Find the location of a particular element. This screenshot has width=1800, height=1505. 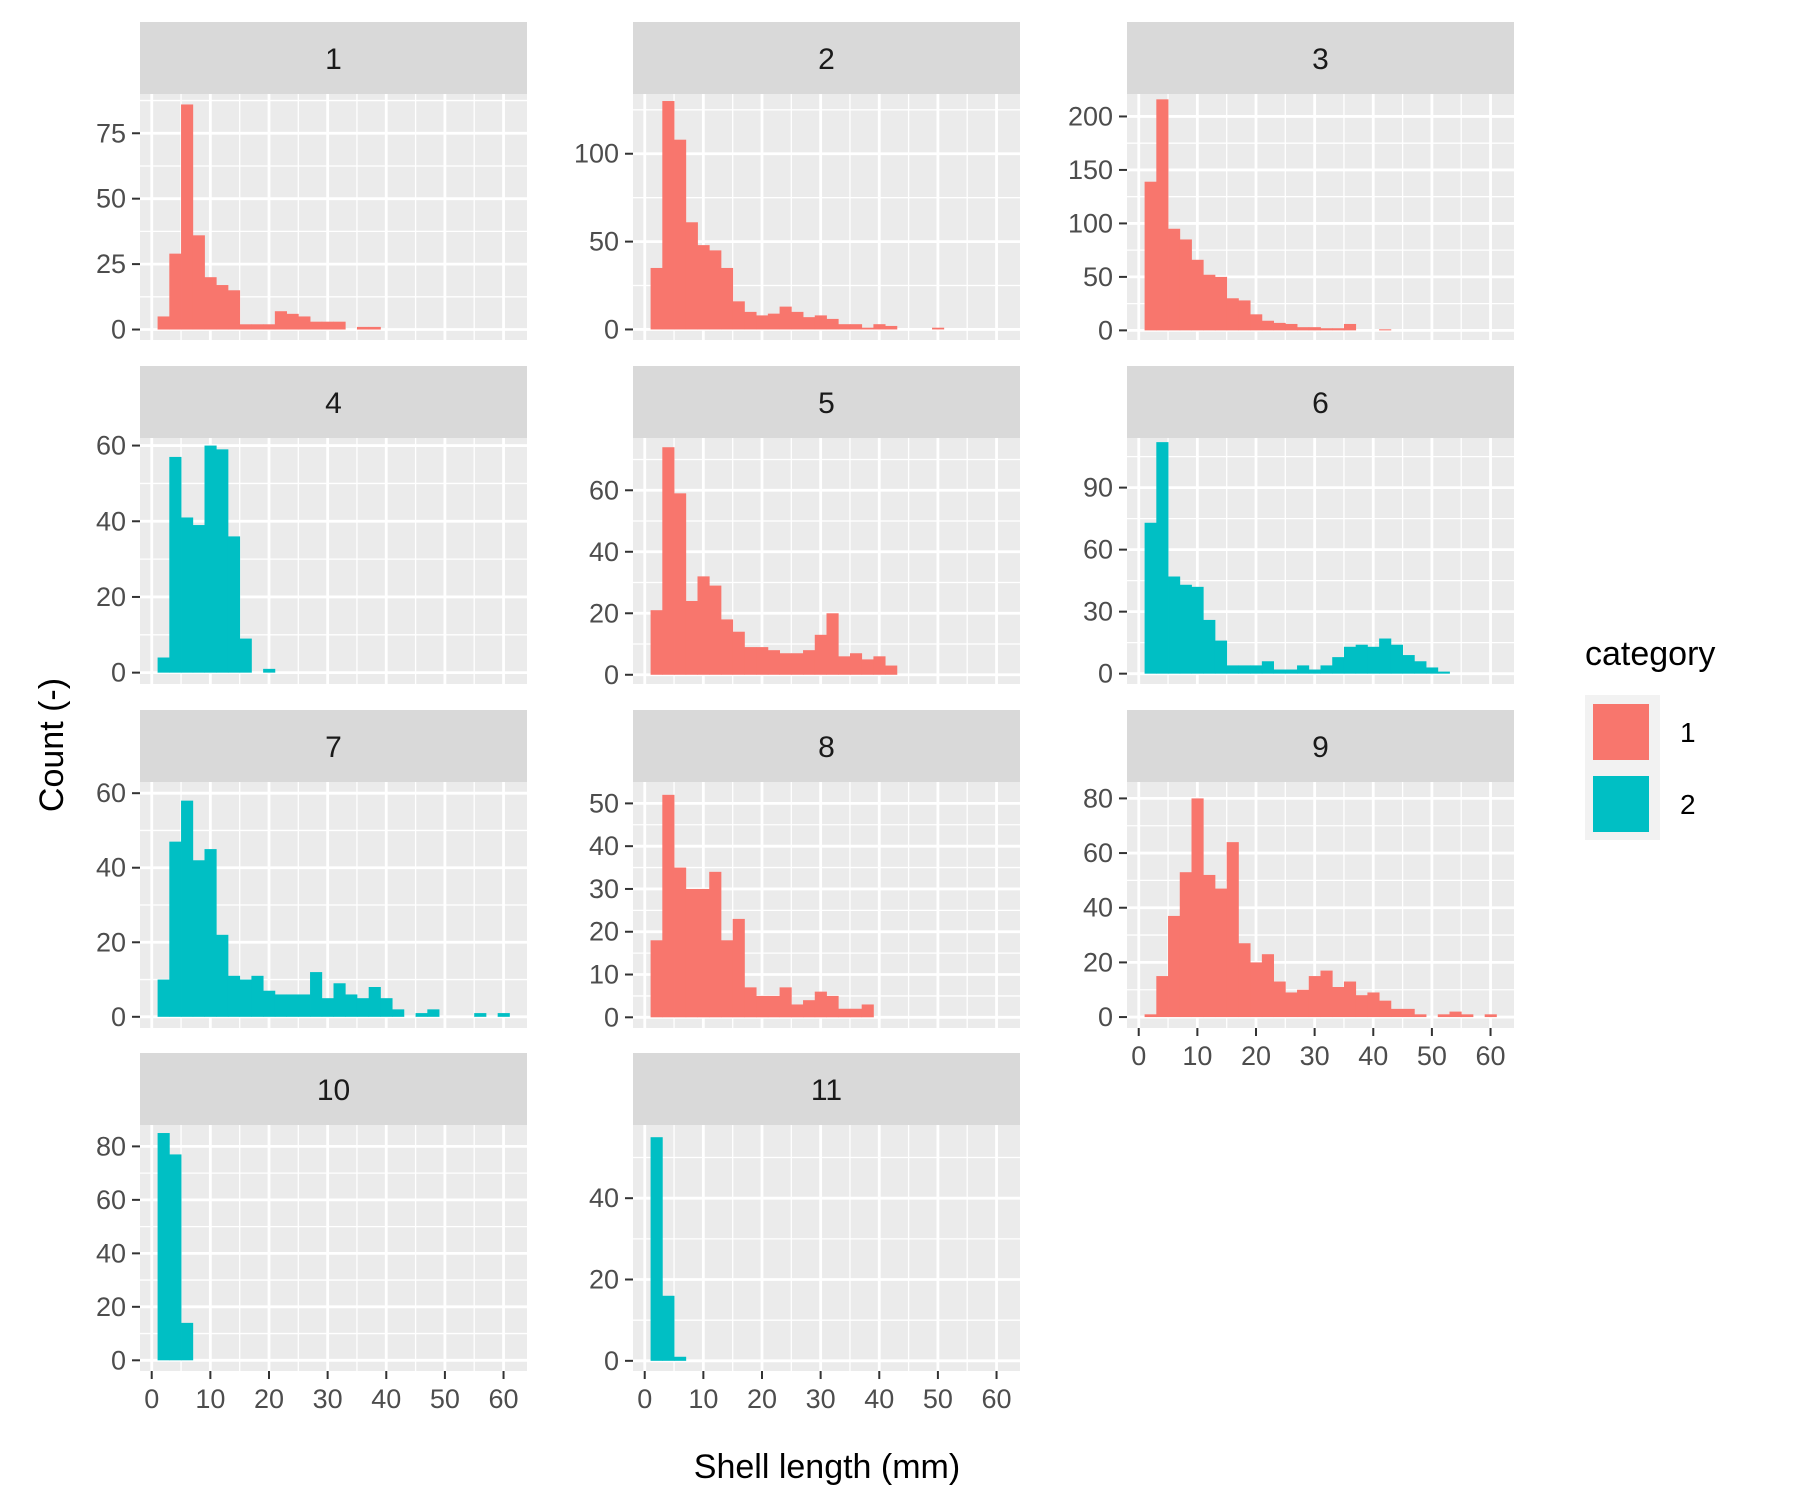

legend: category 1 2 is located at coordinates (1650, 737).